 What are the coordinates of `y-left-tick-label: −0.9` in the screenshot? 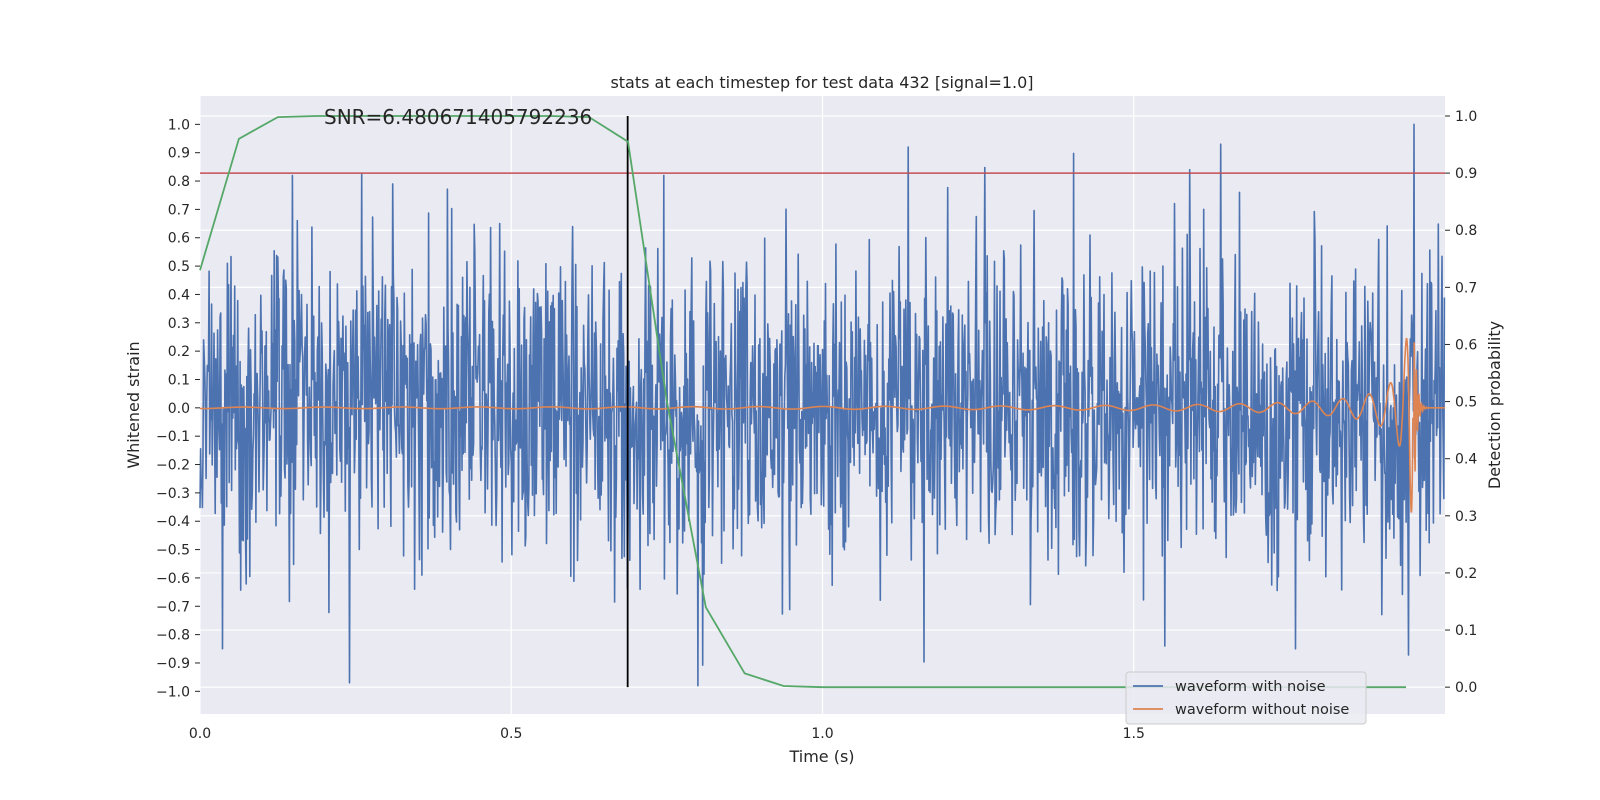 It's located at (173, 664).